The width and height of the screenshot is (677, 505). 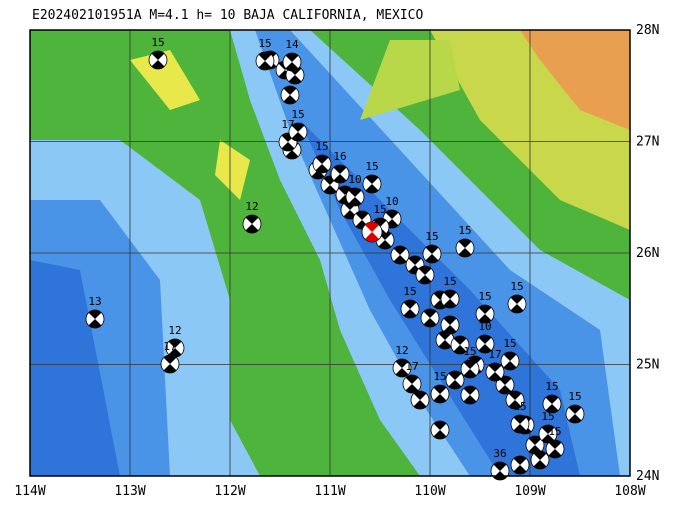 I want to click on lon-label: 111W, so click(x=329, y=491).